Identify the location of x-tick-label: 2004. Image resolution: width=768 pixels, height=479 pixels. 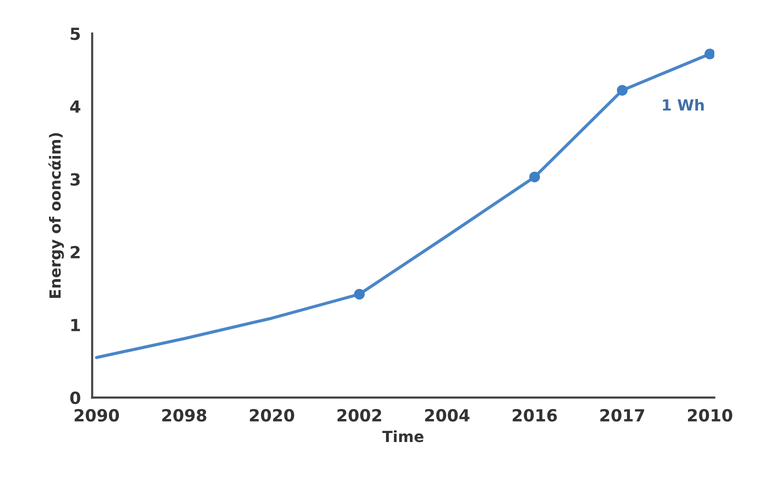
(447, 415).